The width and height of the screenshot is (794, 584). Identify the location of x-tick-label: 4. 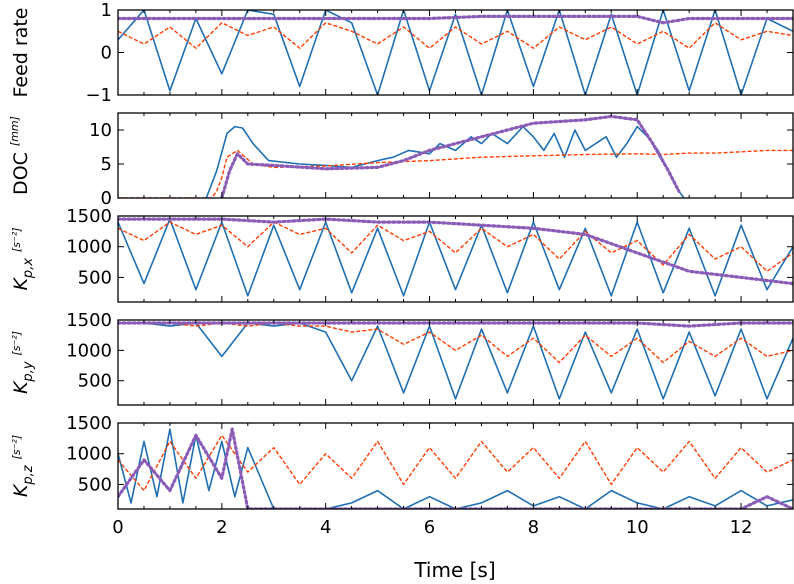
(325, 527).